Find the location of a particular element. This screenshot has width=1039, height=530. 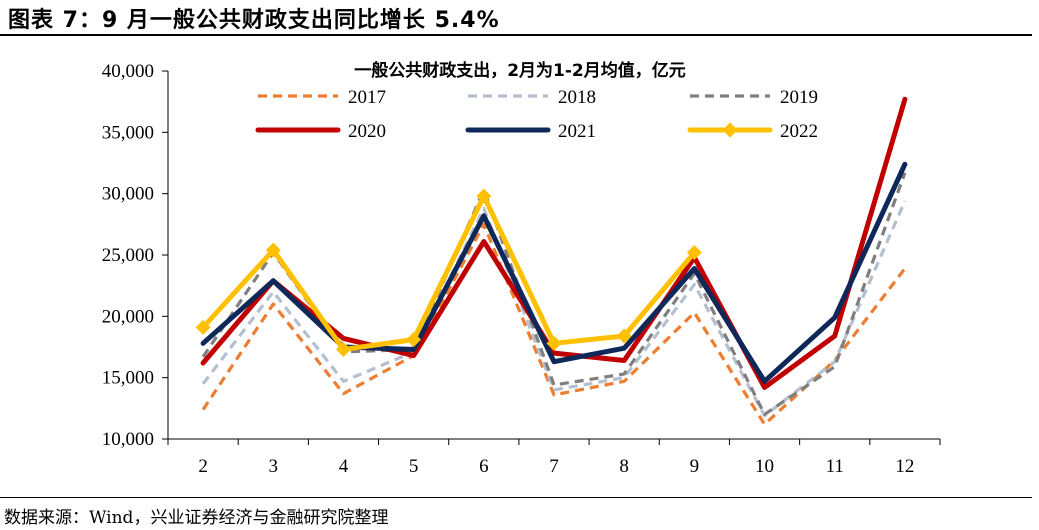

chart-legend: 2017 2018 2019 2020 2021 2022 is located at coordinates (536, 114).